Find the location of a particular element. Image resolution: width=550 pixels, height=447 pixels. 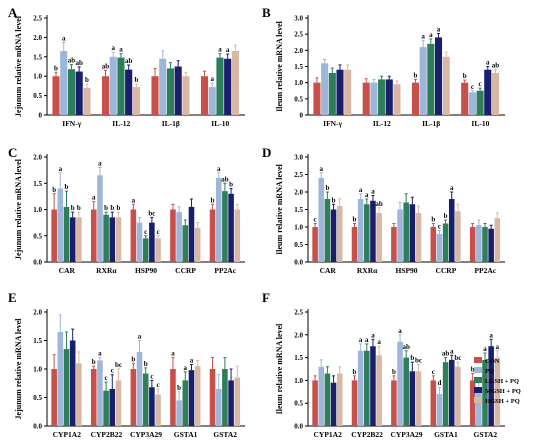

sig-letter-e-1-1: a is located at coordinates (100, 354).